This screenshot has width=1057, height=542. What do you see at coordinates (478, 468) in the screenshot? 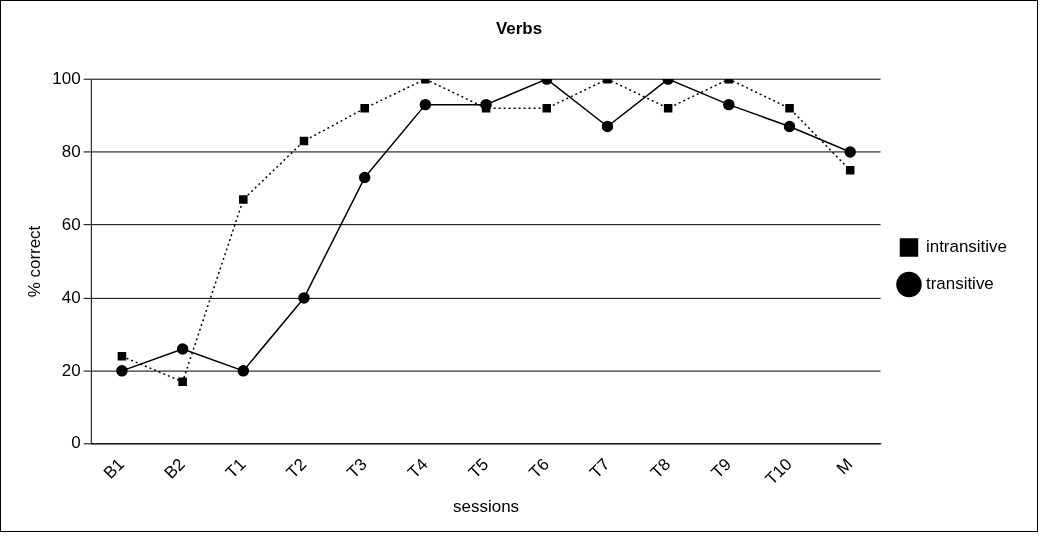
I see `x-tick-label: T5` at bounding box center [478, 468].